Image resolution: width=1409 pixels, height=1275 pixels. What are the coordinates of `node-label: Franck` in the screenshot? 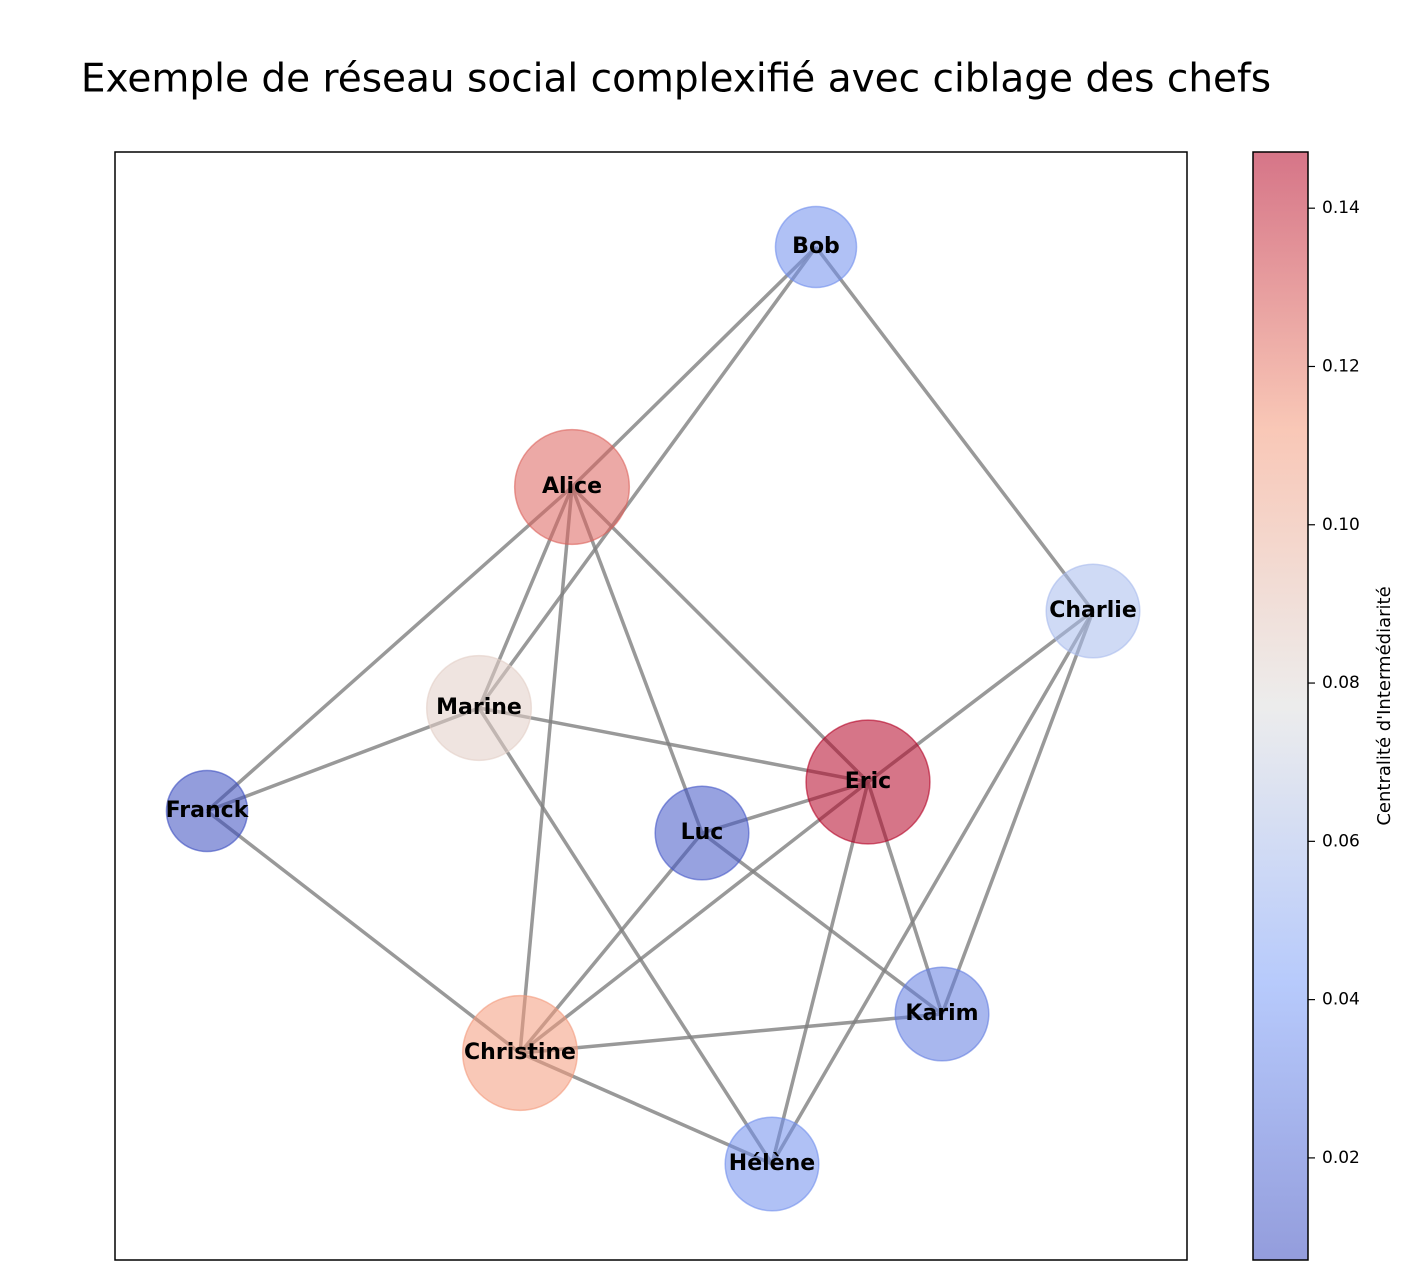 It's located at (208, 810).